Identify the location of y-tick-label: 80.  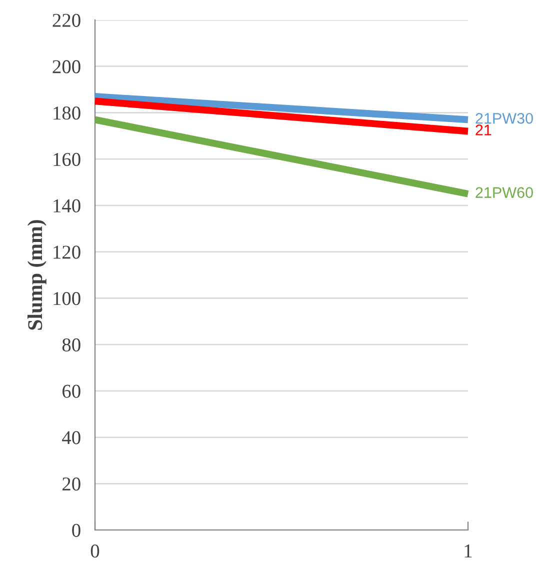
(71, 345).